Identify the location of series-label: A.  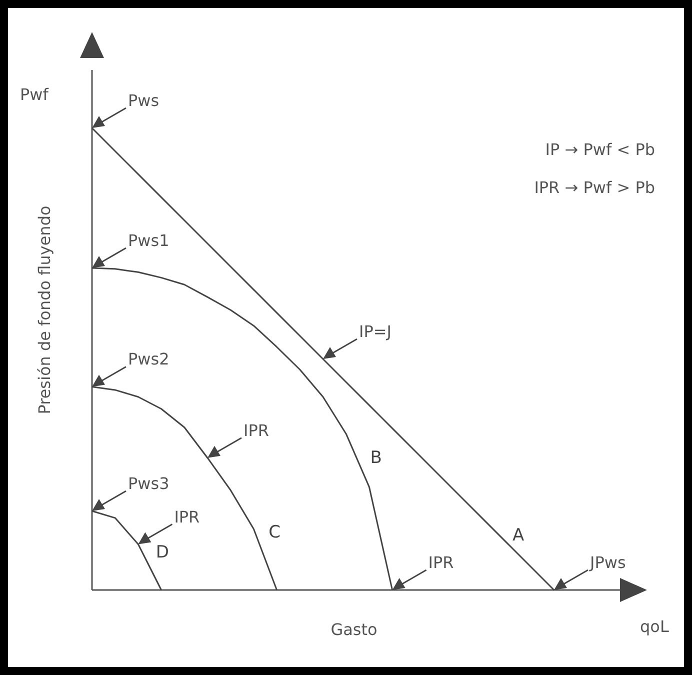
(518, 536).